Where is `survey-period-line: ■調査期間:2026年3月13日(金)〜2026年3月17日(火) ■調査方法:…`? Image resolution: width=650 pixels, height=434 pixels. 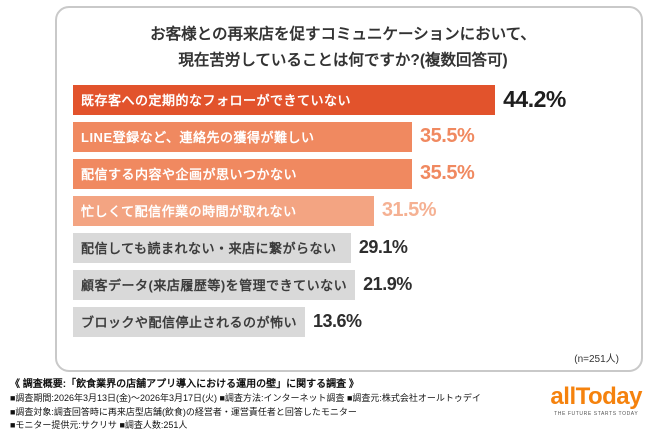 survey-period-line: ■調査期間:2026年3月13日(金)〜2026年3月17日(火) ■調査方法:… is located at coordinates (245, 398).